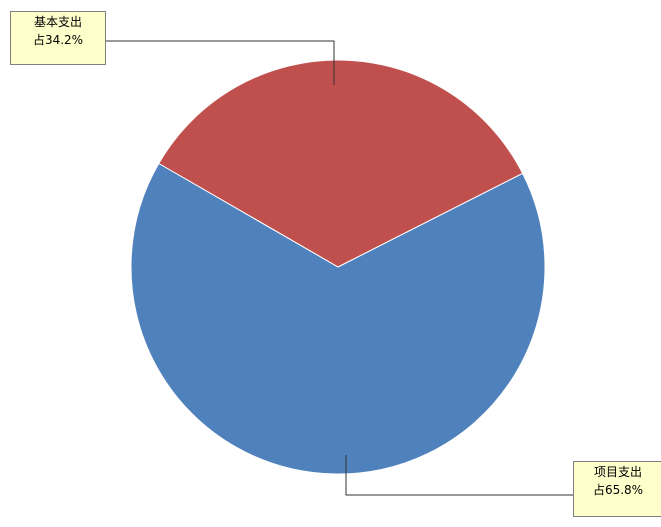 This screenshot has width=661, height=527. I want to click on leader-line-xiangmu, so click(459, 475).